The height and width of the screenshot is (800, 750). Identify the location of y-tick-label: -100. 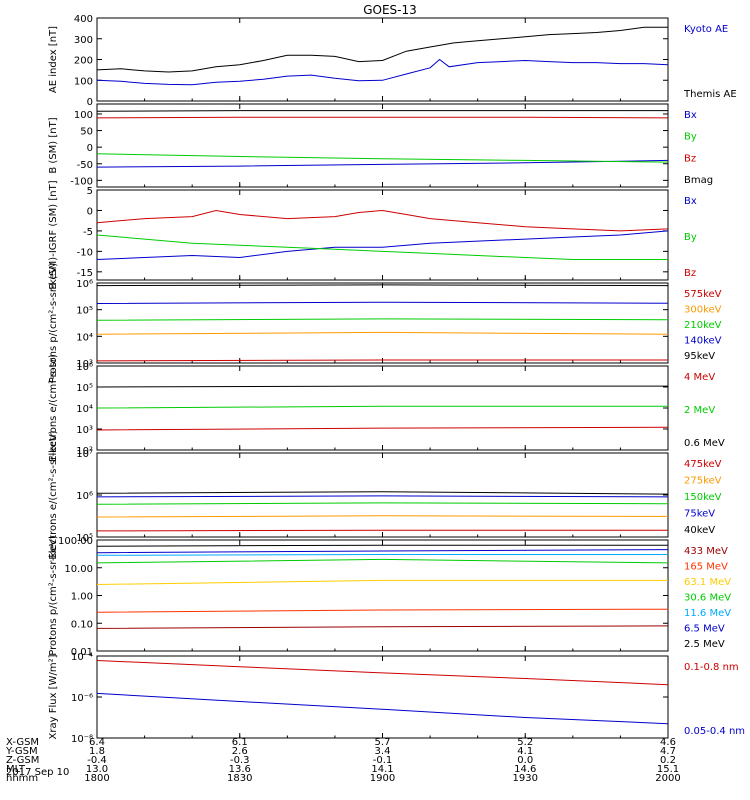
(81, 181).